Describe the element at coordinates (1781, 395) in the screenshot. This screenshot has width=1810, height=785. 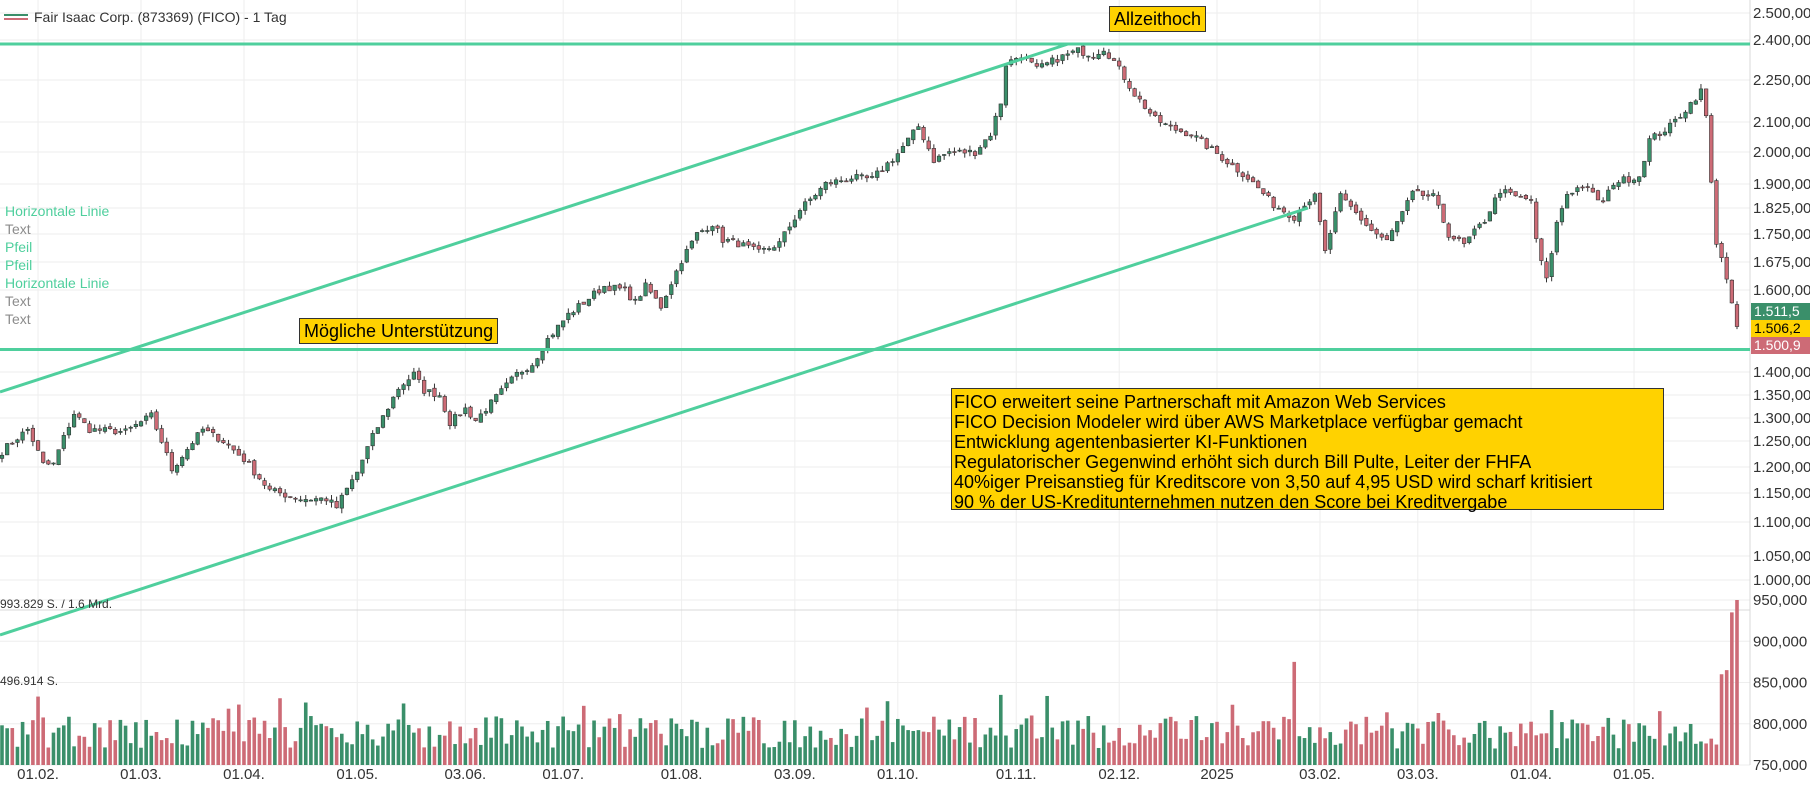
I see `price-tick-label: 1.350,00` at that location.